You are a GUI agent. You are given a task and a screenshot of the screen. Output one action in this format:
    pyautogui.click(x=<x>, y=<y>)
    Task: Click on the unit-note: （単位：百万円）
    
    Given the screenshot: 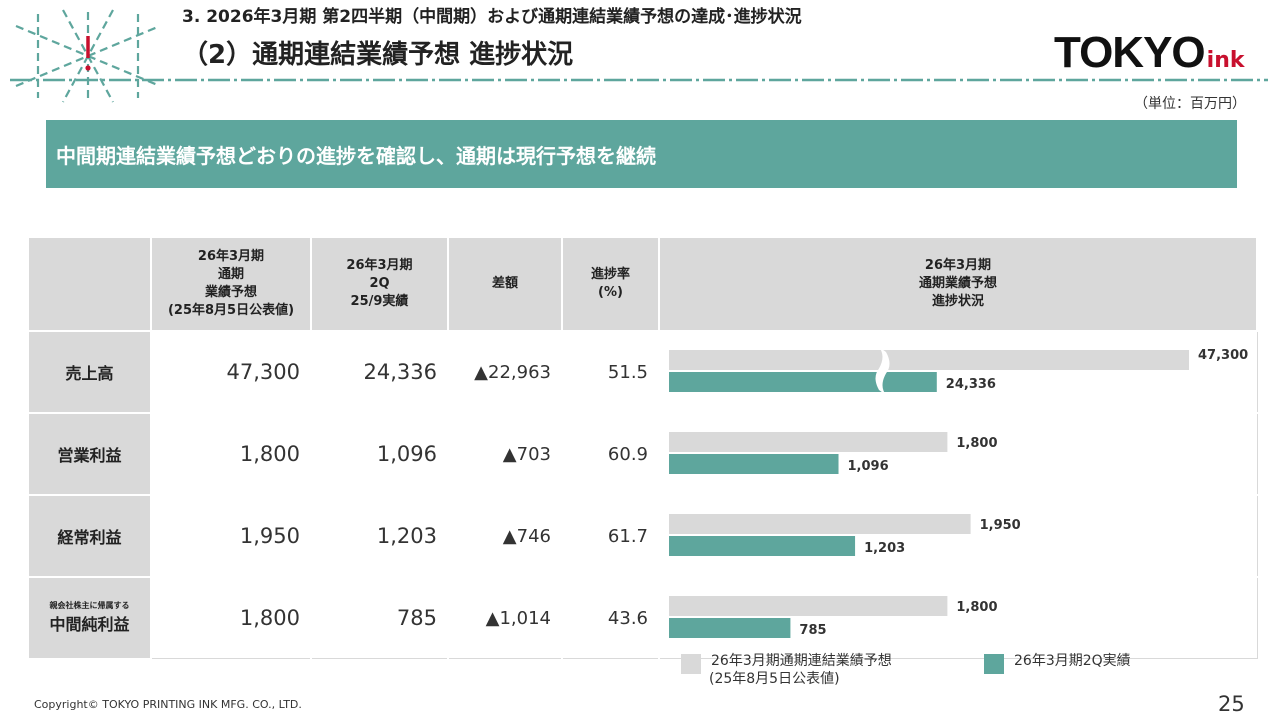 What is the action you would take?
    pyautogui.click(x=1190, y=104)
    